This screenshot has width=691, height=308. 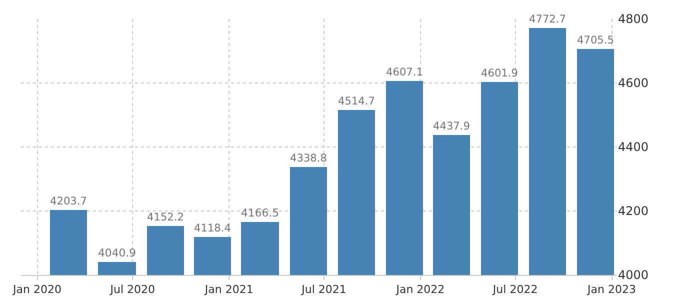 I want to click on y-tick-label: 4200, so click(x=633, y=211).